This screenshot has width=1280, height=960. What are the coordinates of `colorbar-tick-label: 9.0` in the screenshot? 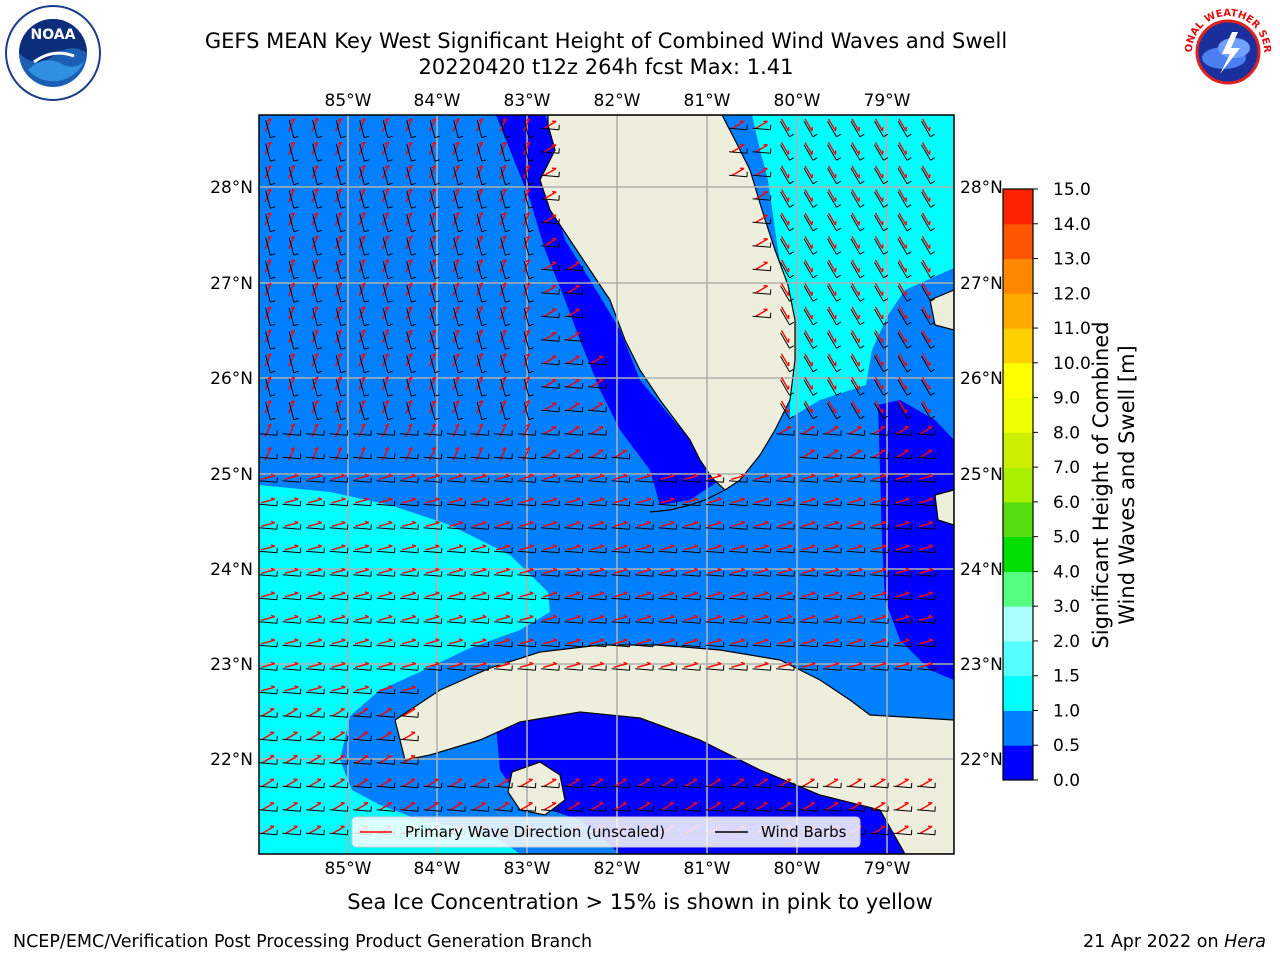 It's located at (1066, 399).